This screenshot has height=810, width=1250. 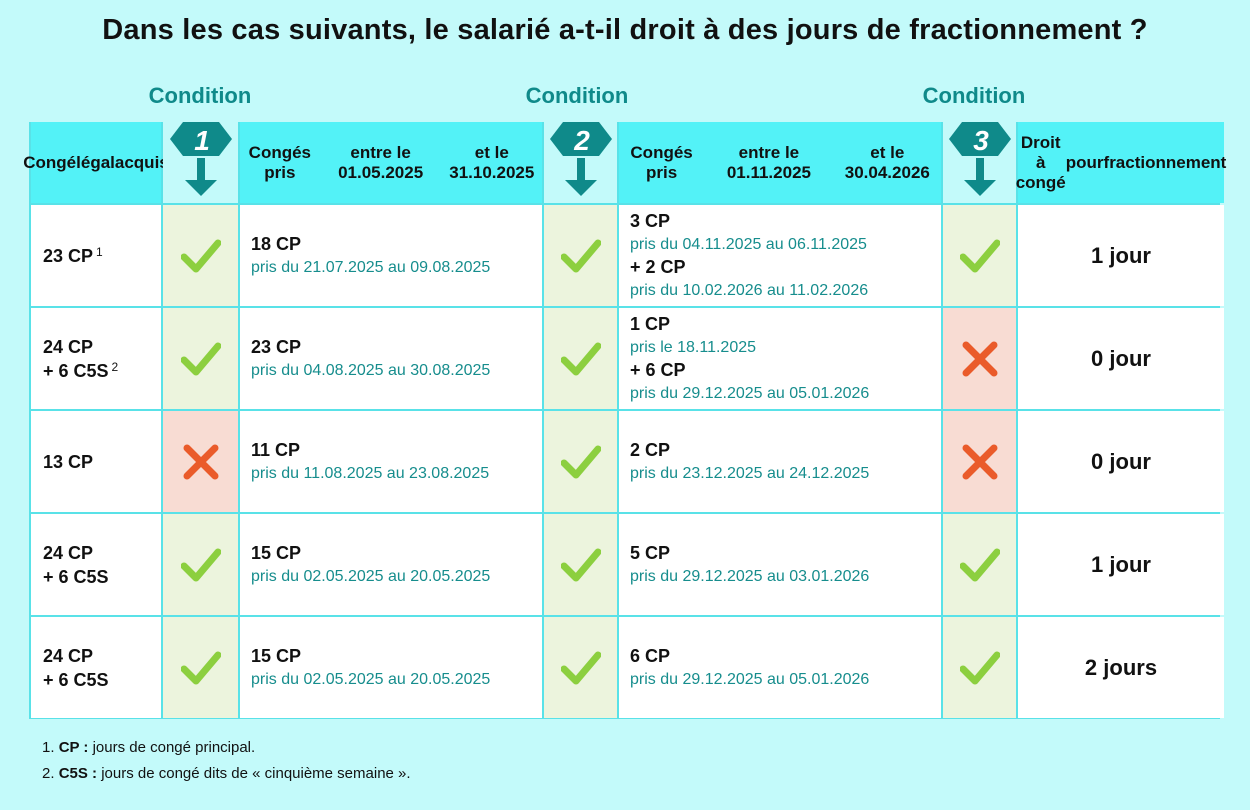 What do you see at coordinates (750, 576) in the screenshot?
I see `leave-dates: pris du 29.12.2025 au 03.01.2026` at bounding box center [750, 576].